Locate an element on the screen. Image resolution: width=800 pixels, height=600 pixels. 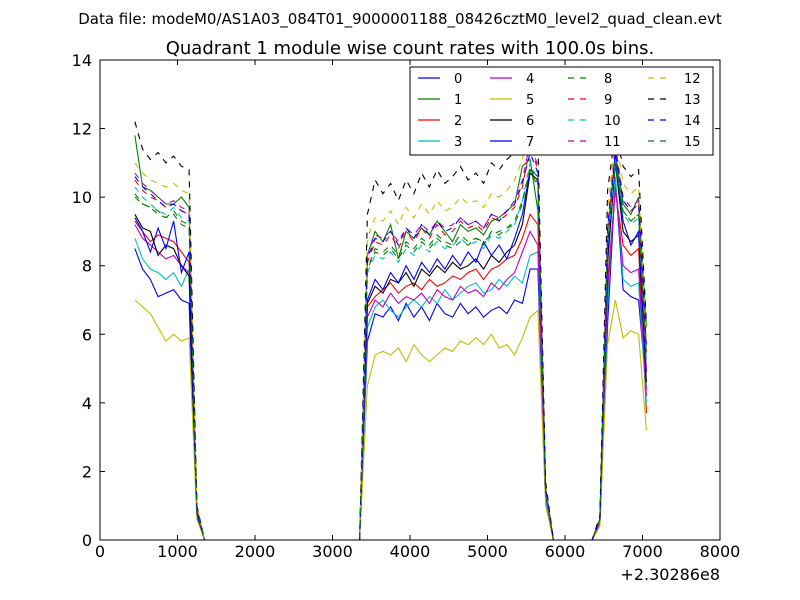
y-tick-label: 8 is located at coordinates (87, 266).